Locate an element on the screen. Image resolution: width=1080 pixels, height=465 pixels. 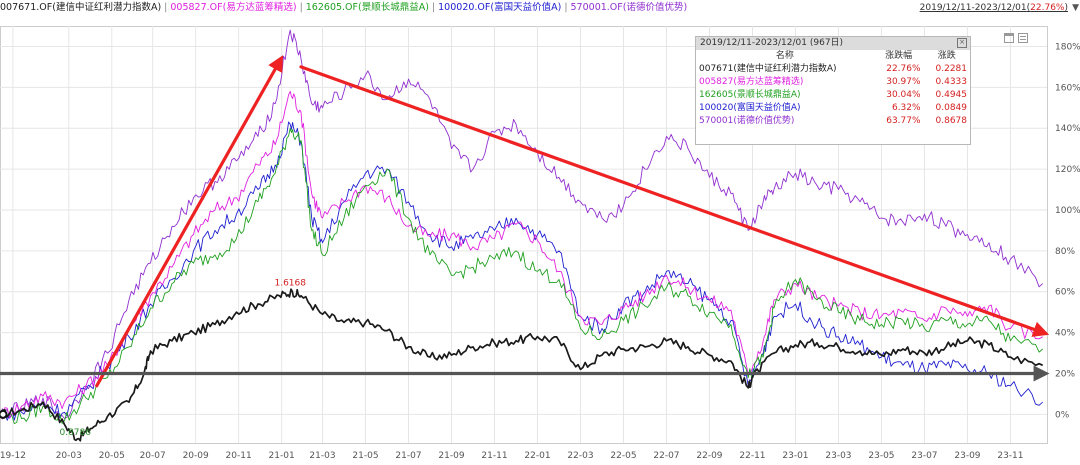
value-annotation: 1.6168 is located at coordinates (290, 284).